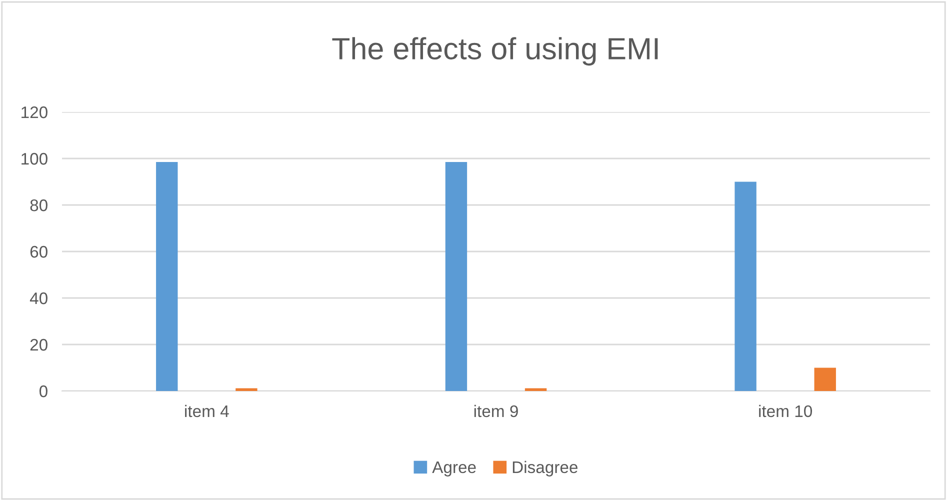 Image resolution: width=947 pixels, height=501 pixels. What do you see at coordinates (207, 411) in the screenshot?
I see `x-tick-label: item 4` at bounding box center [207, 411].